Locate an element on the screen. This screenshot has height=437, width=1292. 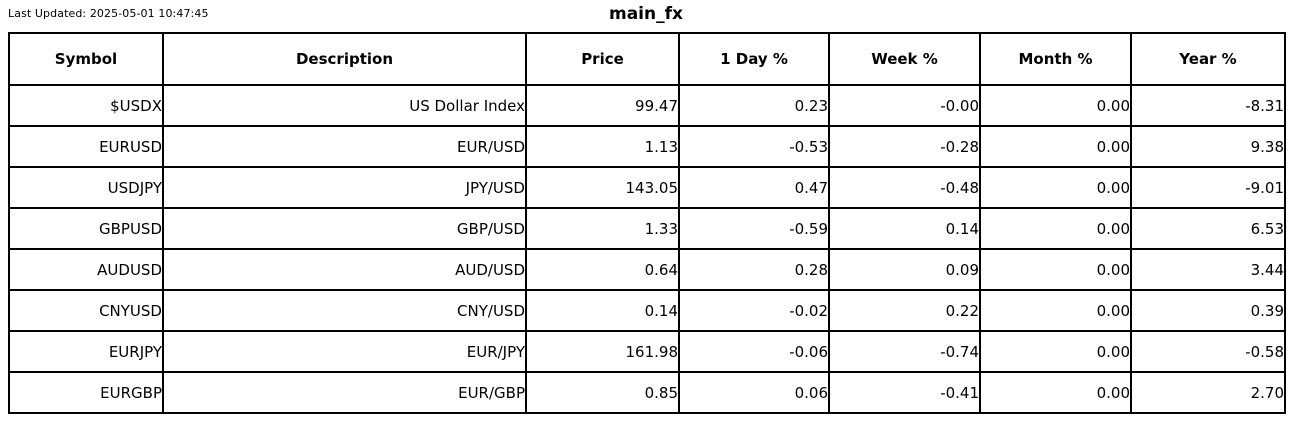
week-change-cell: -0.48 is located at coordinates (904, 187).